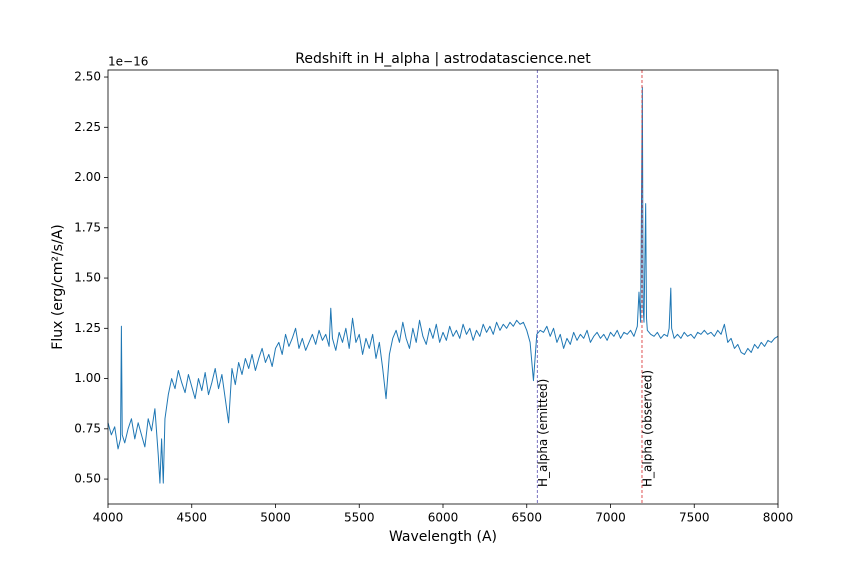 The image size is (864, 576). Describe the element at coordinates (87, 378) in the screenshot. I see `y-tick-label: 1.00` at that location.